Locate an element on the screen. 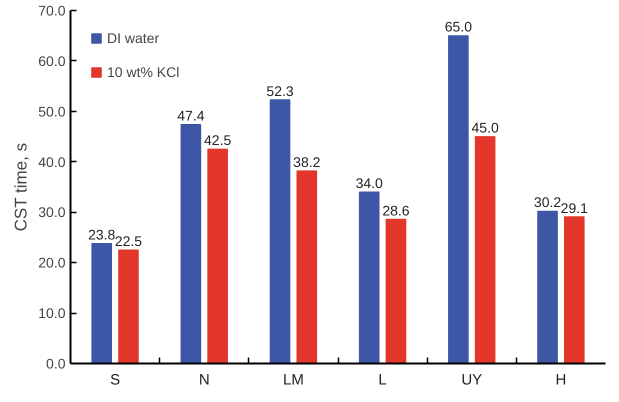 The width and height of the screenshot is (619, 402). text: 30.2 is located at coordinates (548, 202).